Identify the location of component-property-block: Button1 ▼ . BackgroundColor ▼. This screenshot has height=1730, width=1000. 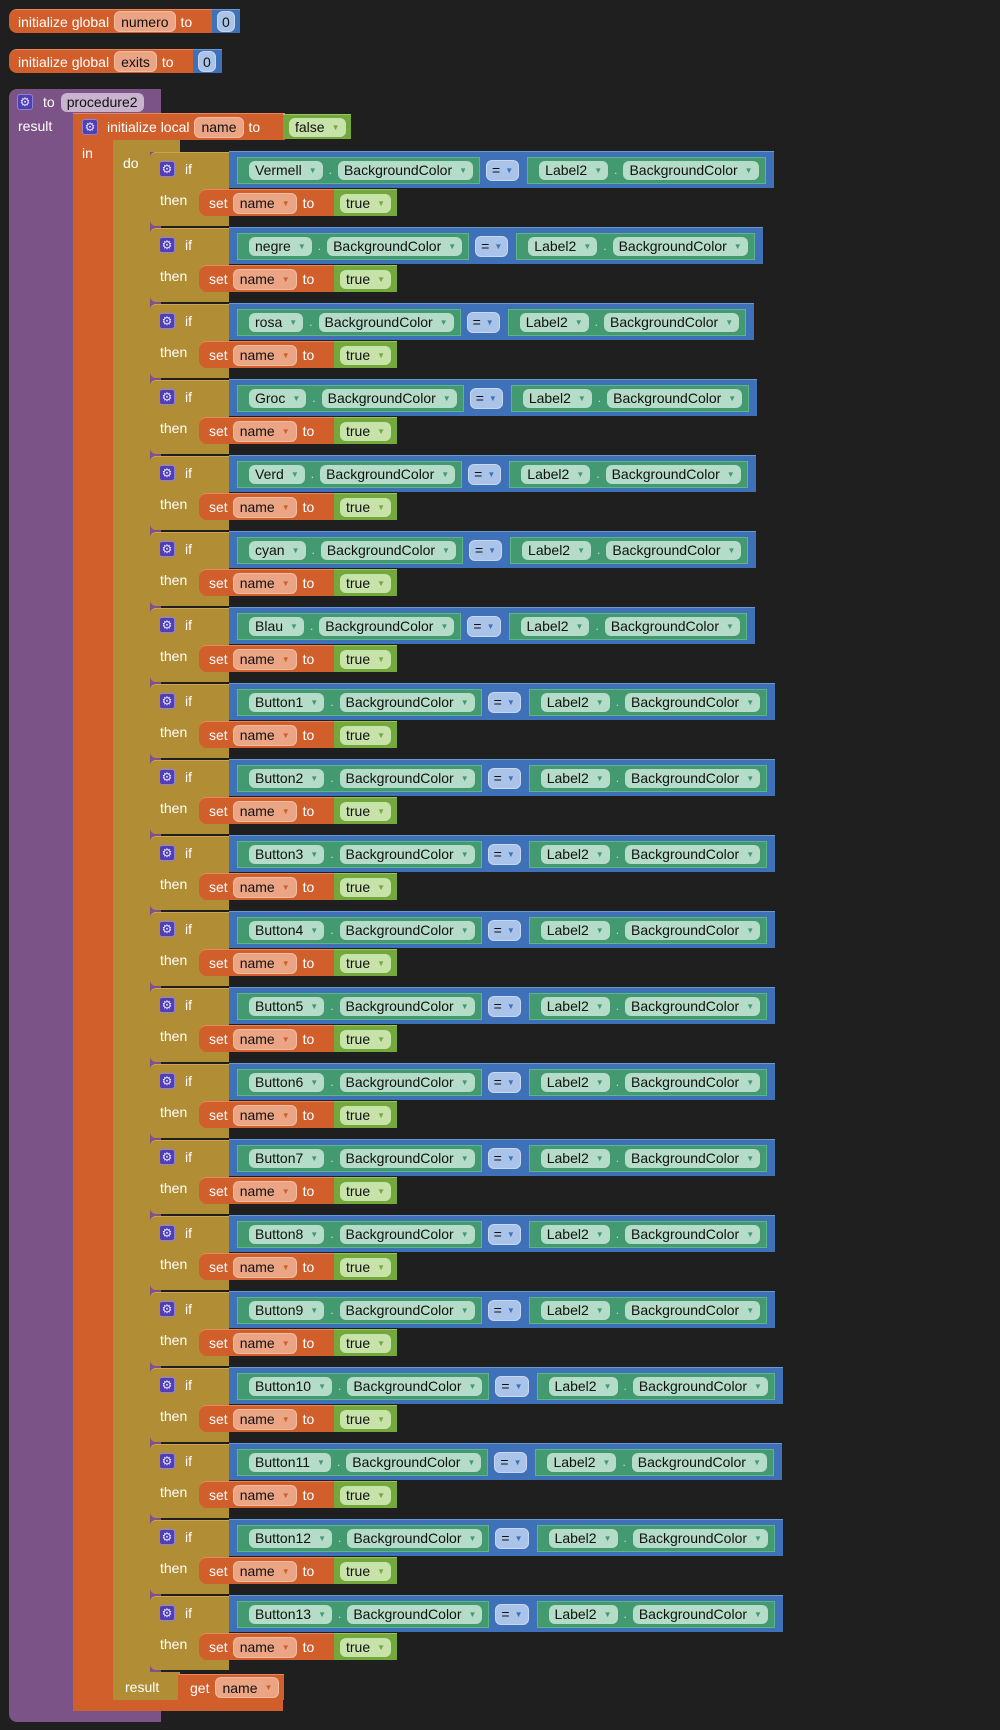
(359, 702).